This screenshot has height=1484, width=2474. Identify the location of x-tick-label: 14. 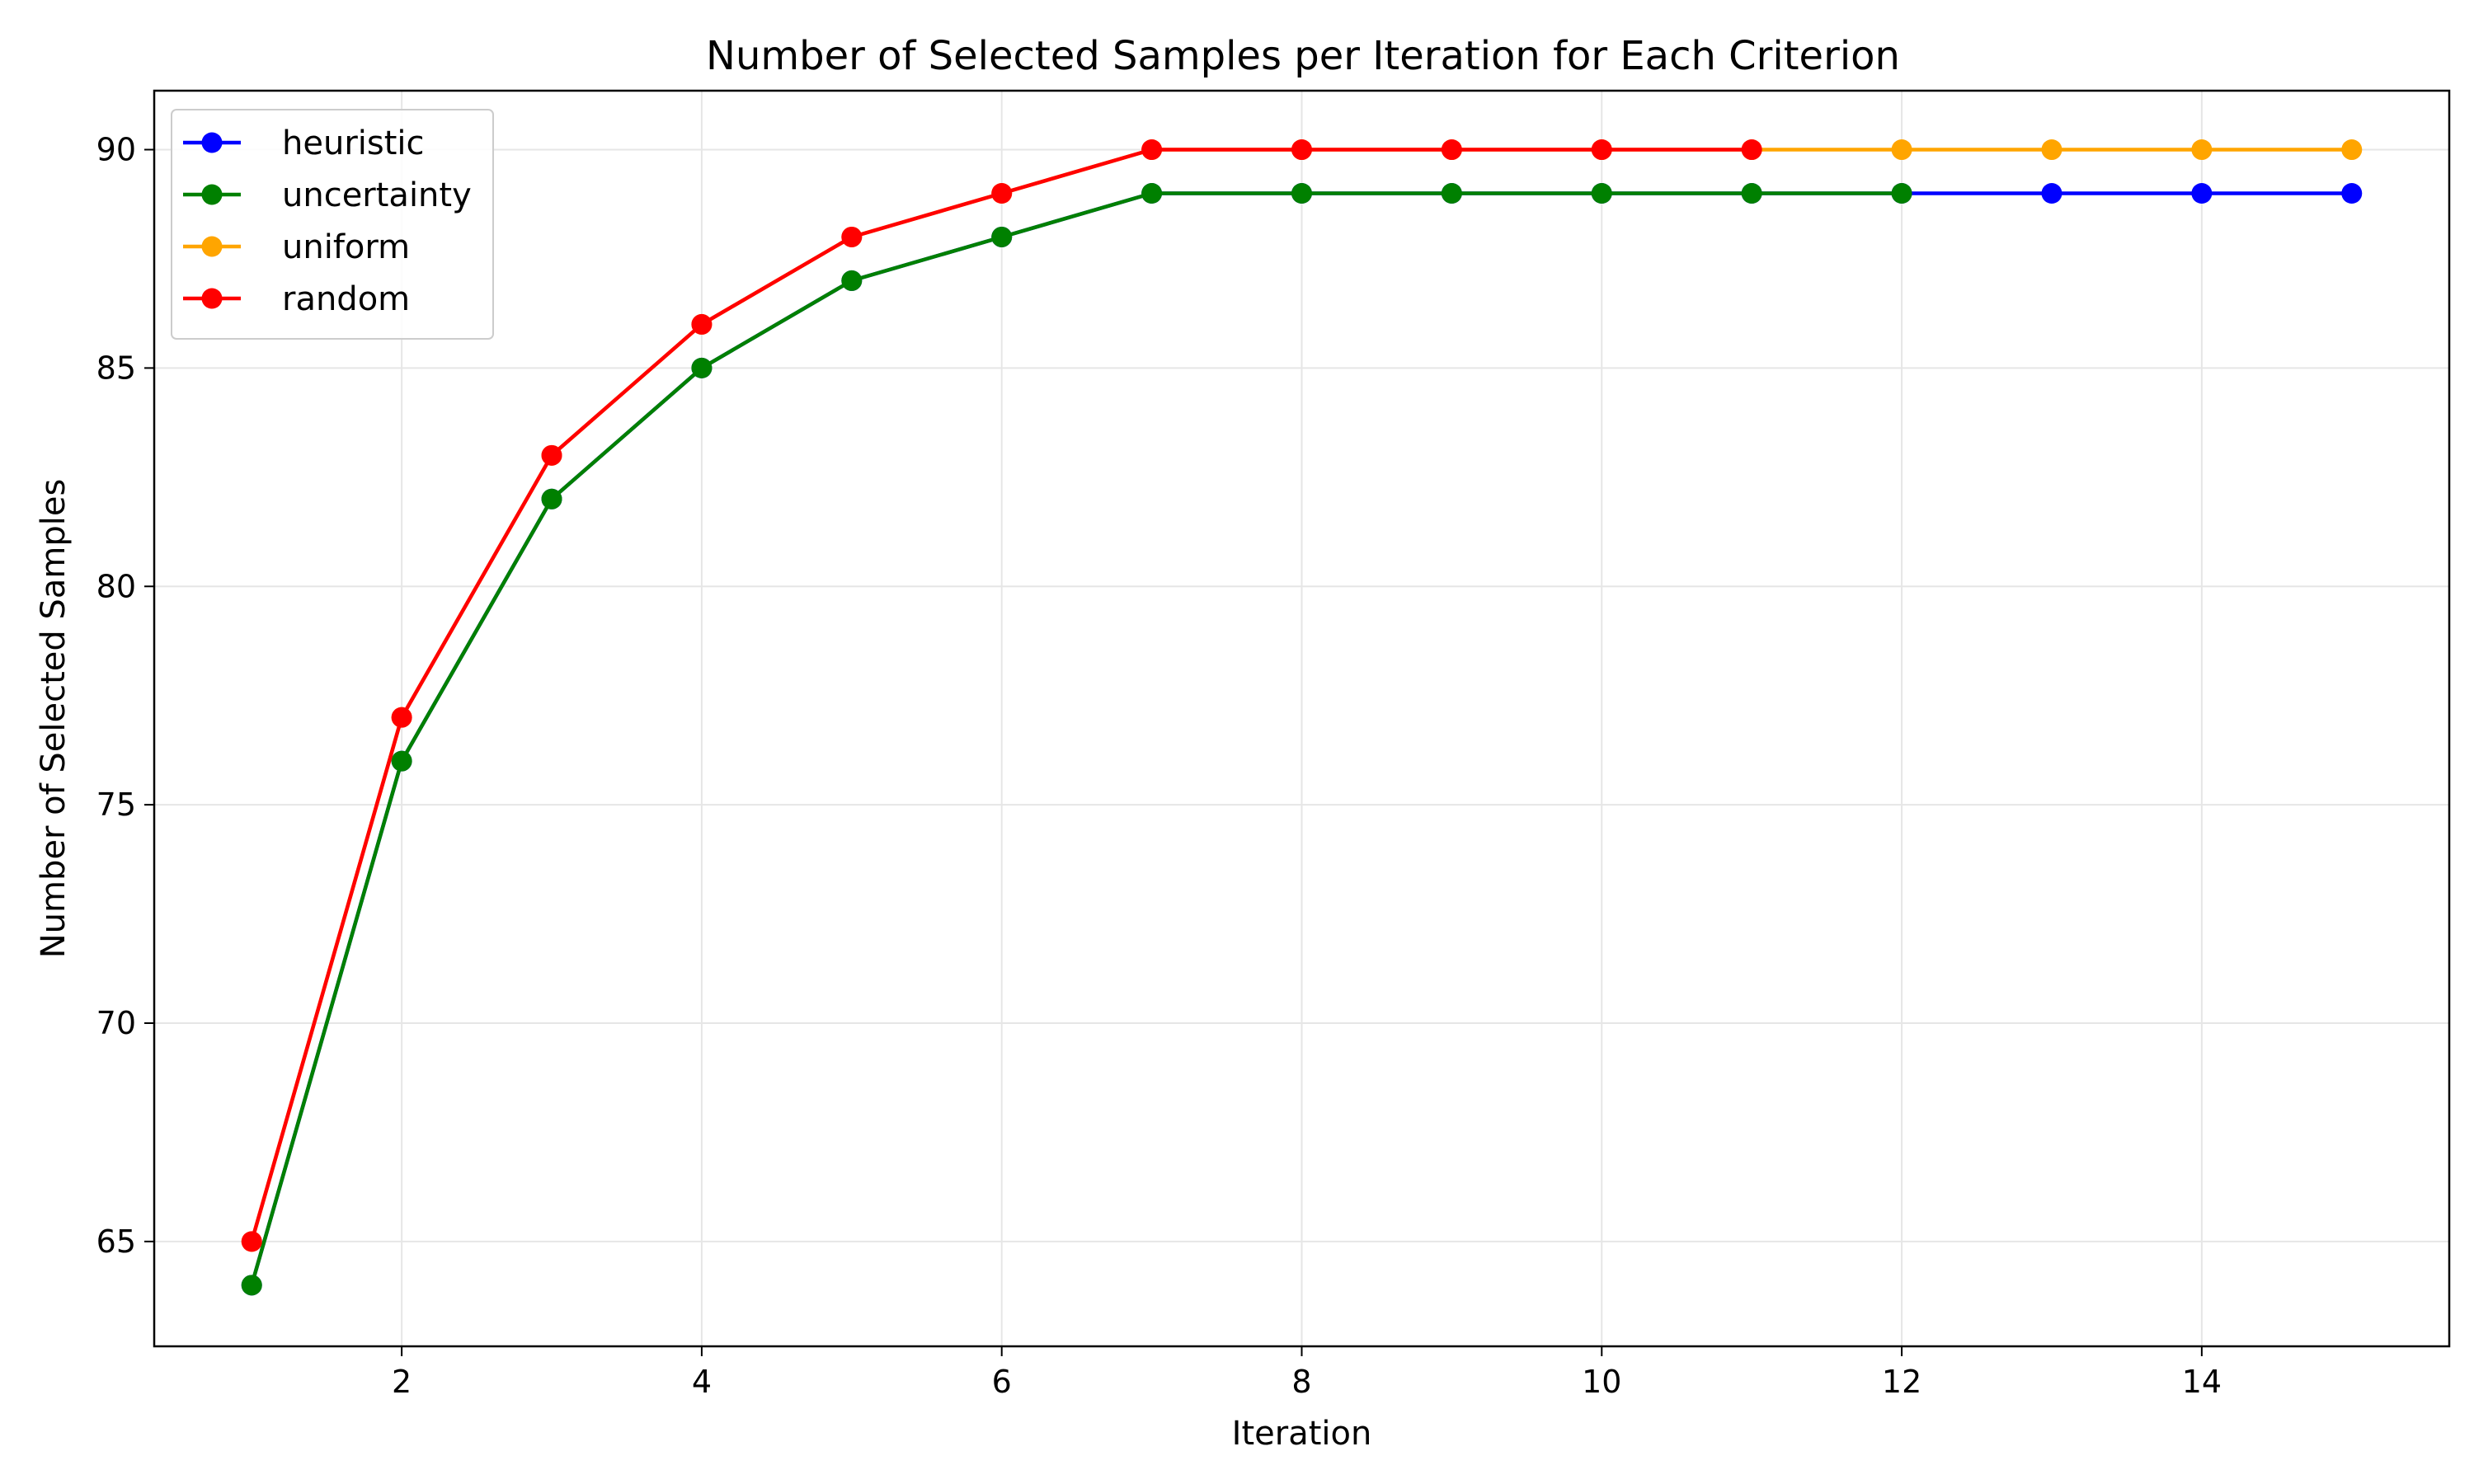
(2202, 1382).